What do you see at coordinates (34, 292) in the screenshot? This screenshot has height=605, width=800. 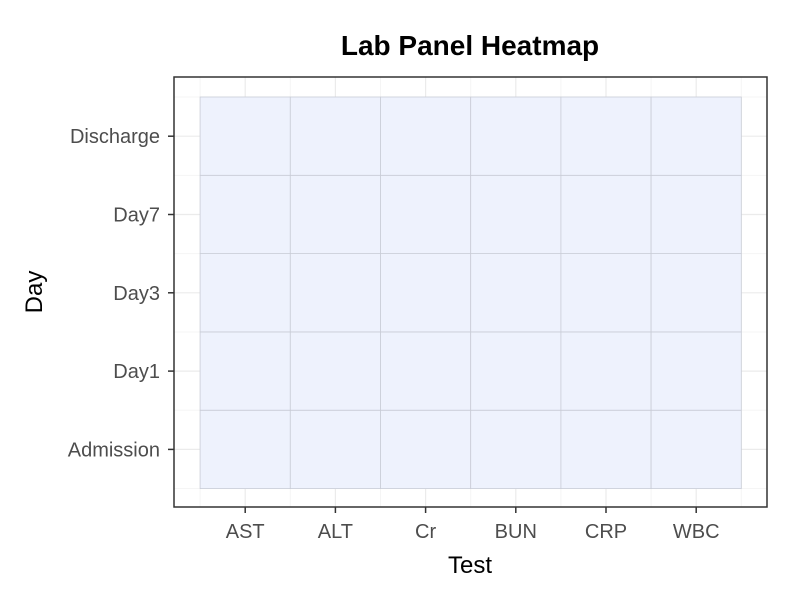 I see `y-axis-title: Day` at bounding box center [34, 292].